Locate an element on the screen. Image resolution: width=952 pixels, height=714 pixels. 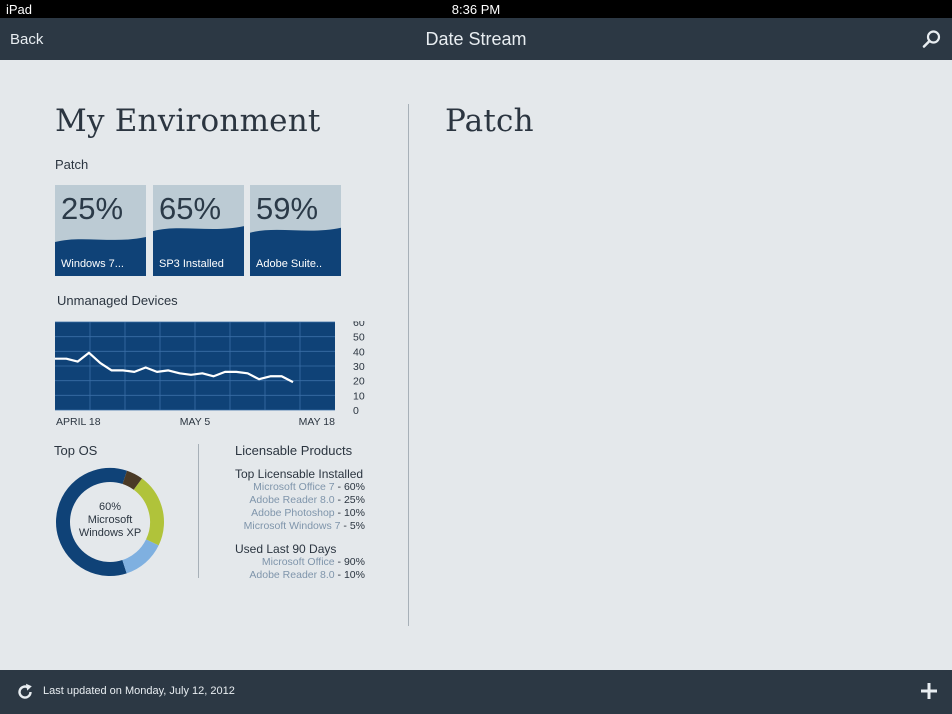
device-name: iPad is located at coordinates (19, 9).